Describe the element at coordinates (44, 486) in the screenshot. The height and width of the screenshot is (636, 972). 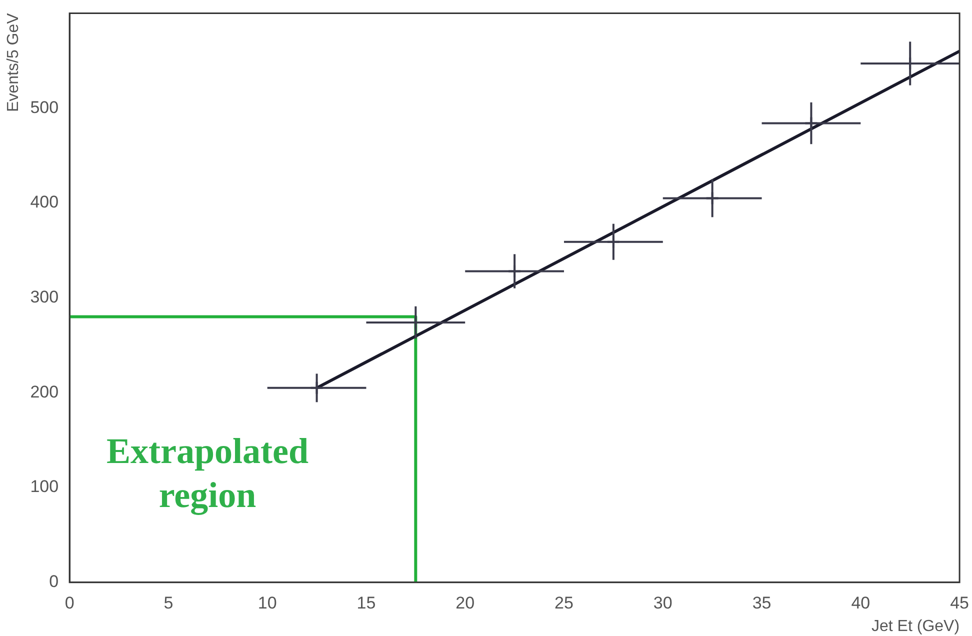
I see `y-tick-label: 100` at that location.